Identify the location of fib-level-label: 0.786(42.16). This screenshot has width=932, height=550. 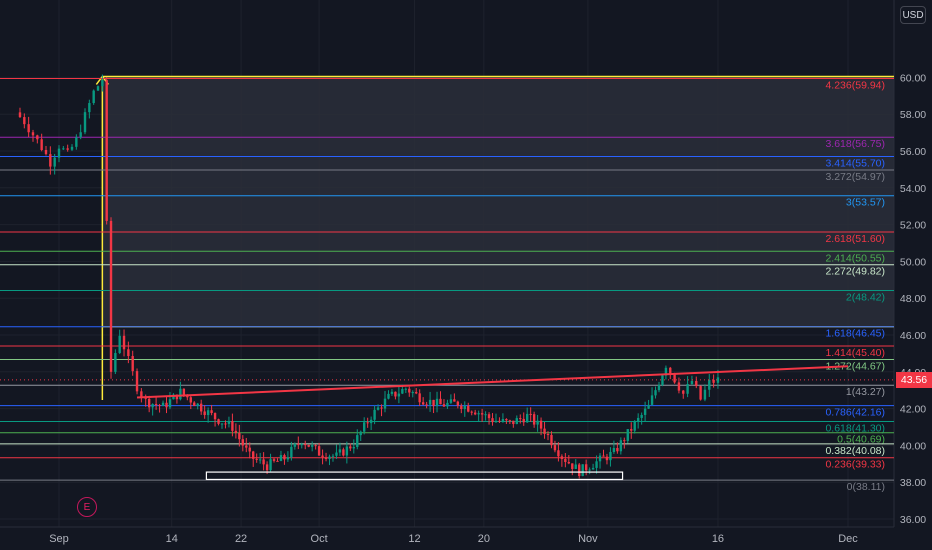
(855, 413).